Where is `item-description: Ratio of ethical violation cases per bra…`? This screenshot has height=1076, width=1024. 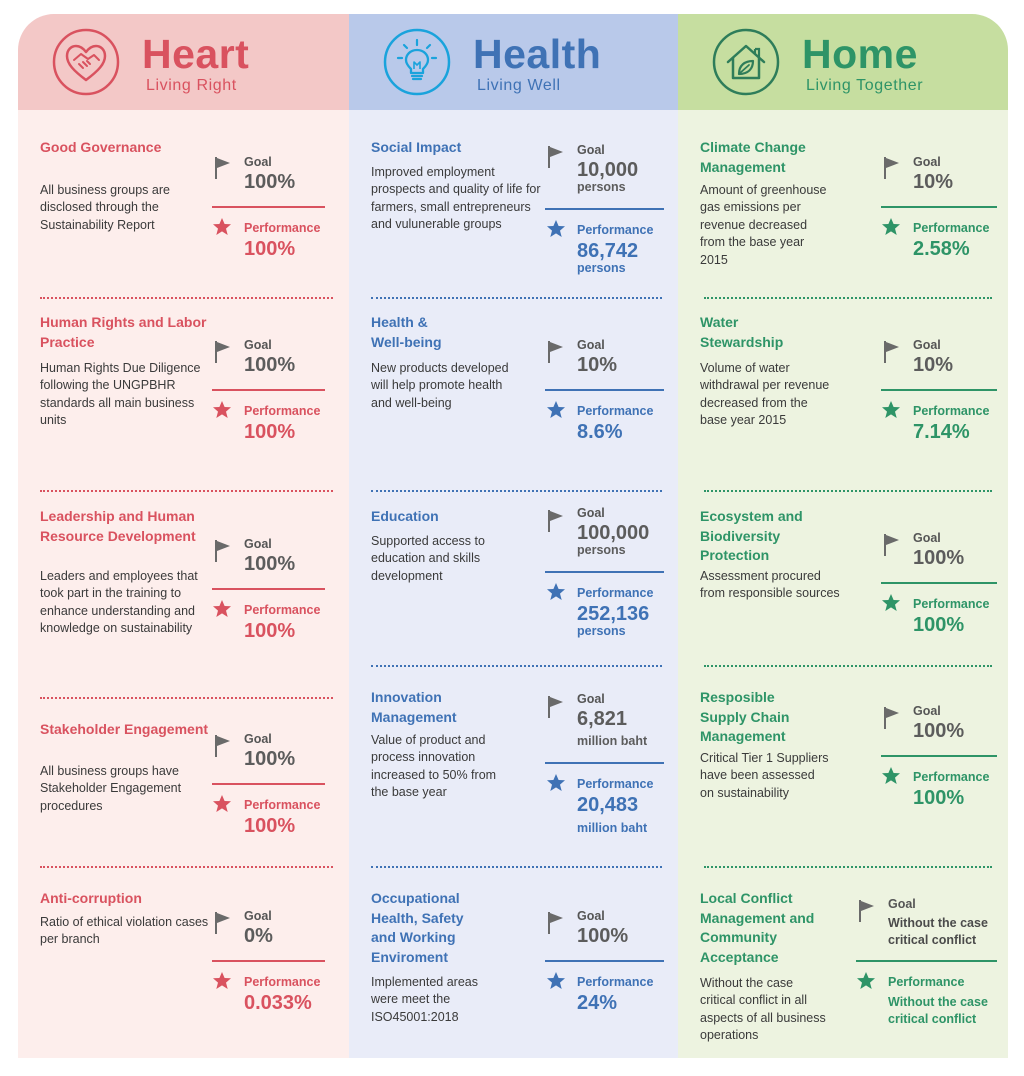
item-description: Ratio of ethical violation cases per bra… is located at coordinates (124, 931).